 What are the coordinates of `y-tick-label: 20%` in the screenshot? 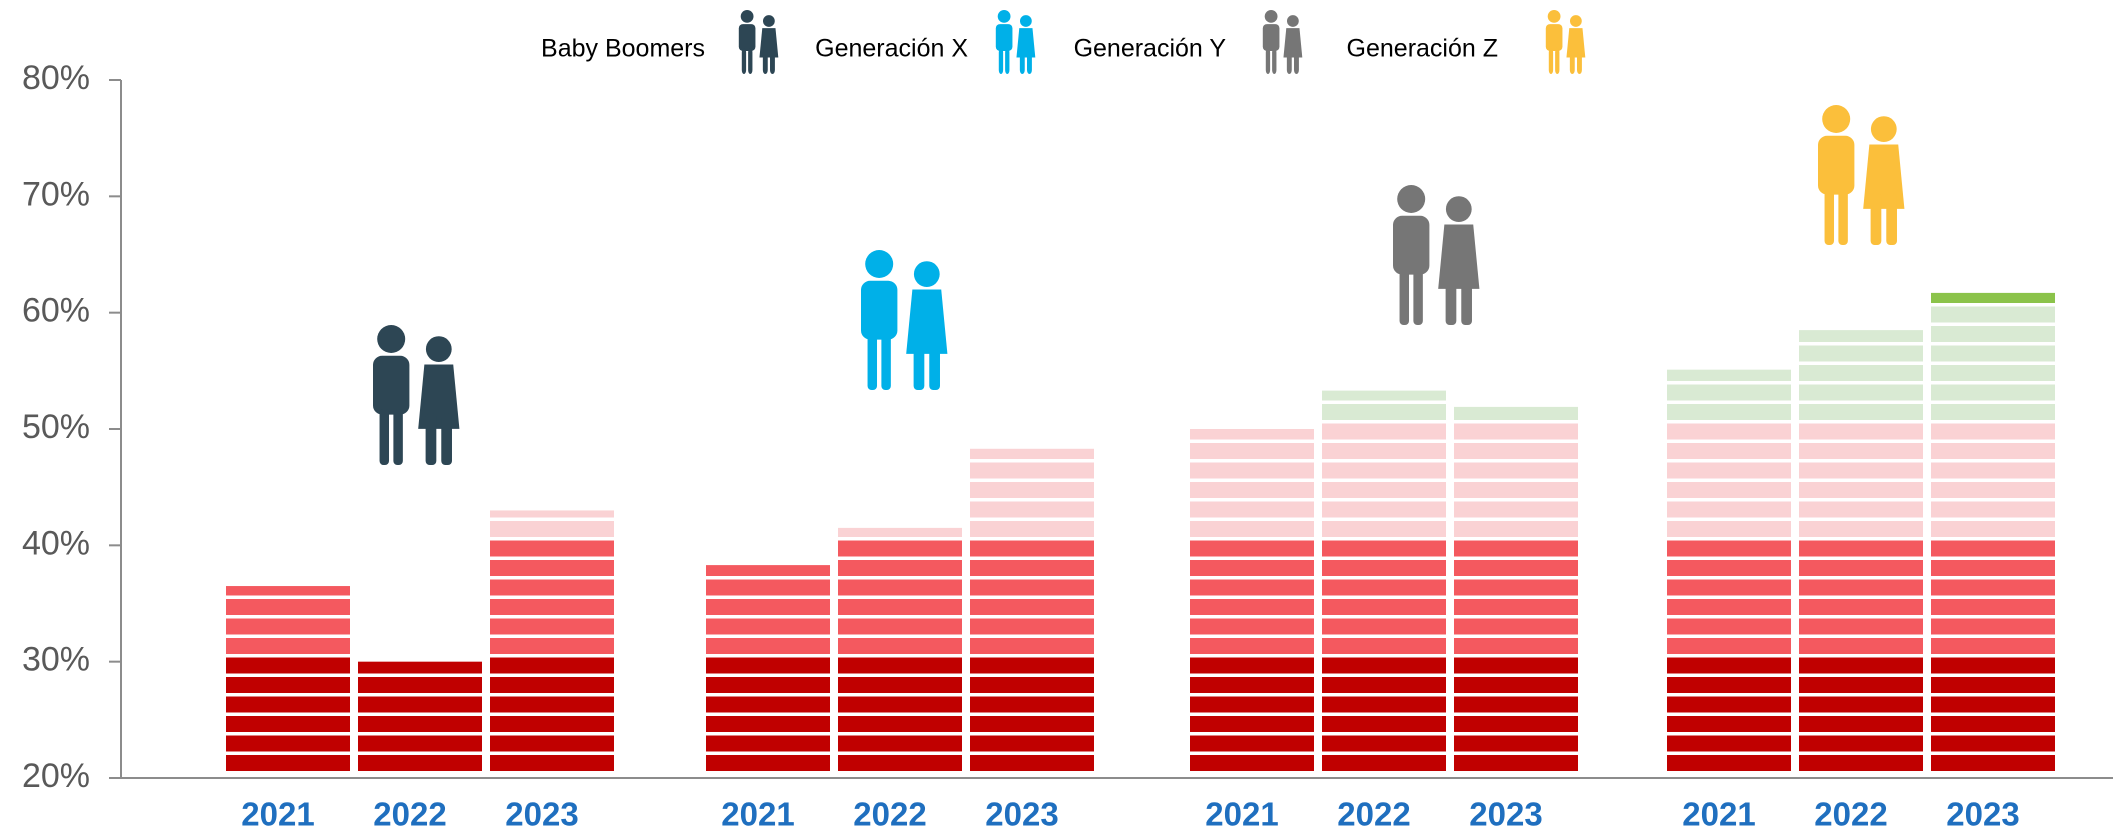 It's located at (56, 776).